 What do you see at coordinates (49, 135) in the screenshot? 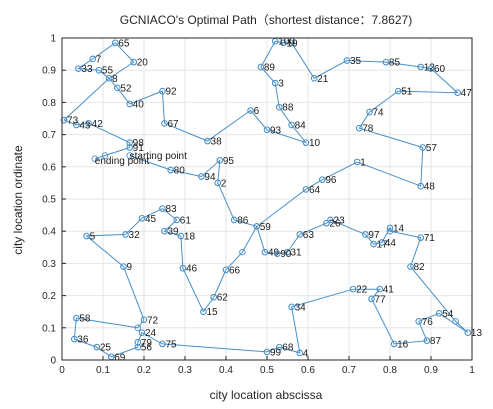
I see `y-tick-label: 0.7` at bounding box center [49, 135].